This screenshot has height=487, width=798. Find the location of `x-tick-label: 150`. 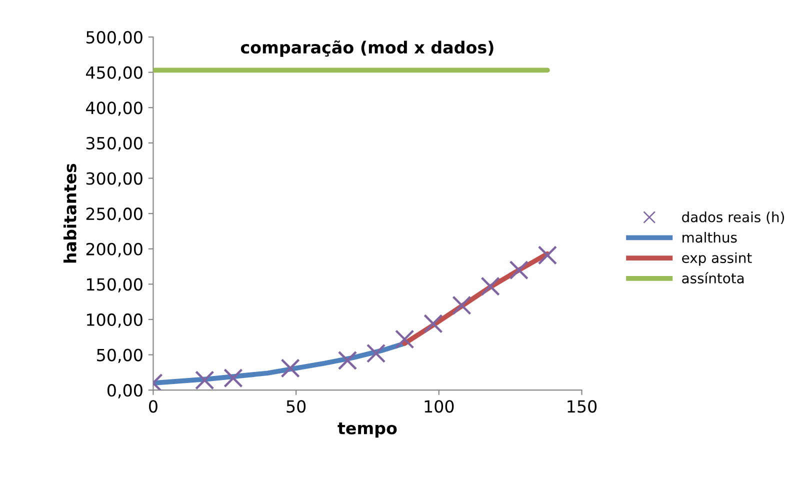

x-tick-label: 150 is located at coordinates (582, 406).